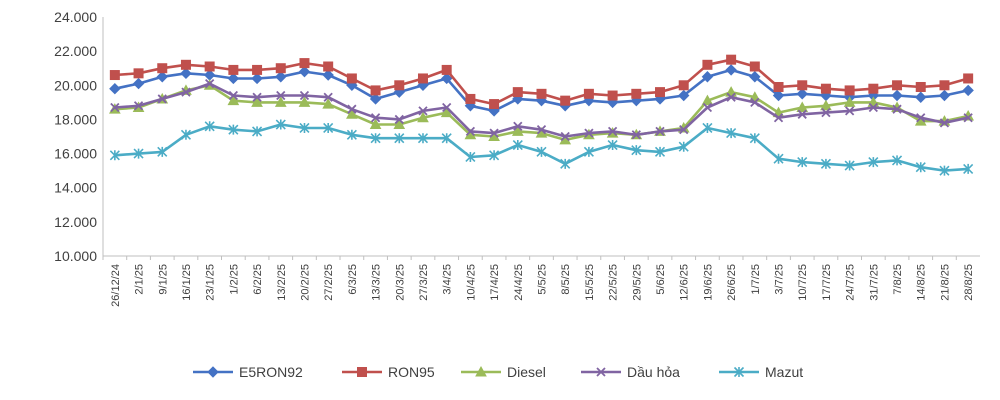  I want to click on x-tick-label: 28/8/25, so click(969, 282).